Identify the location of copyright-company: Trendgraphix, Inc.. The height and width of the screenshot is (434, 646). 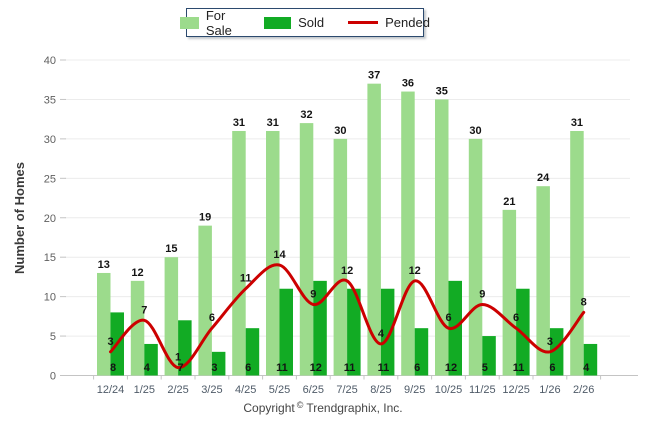
(354, 408).